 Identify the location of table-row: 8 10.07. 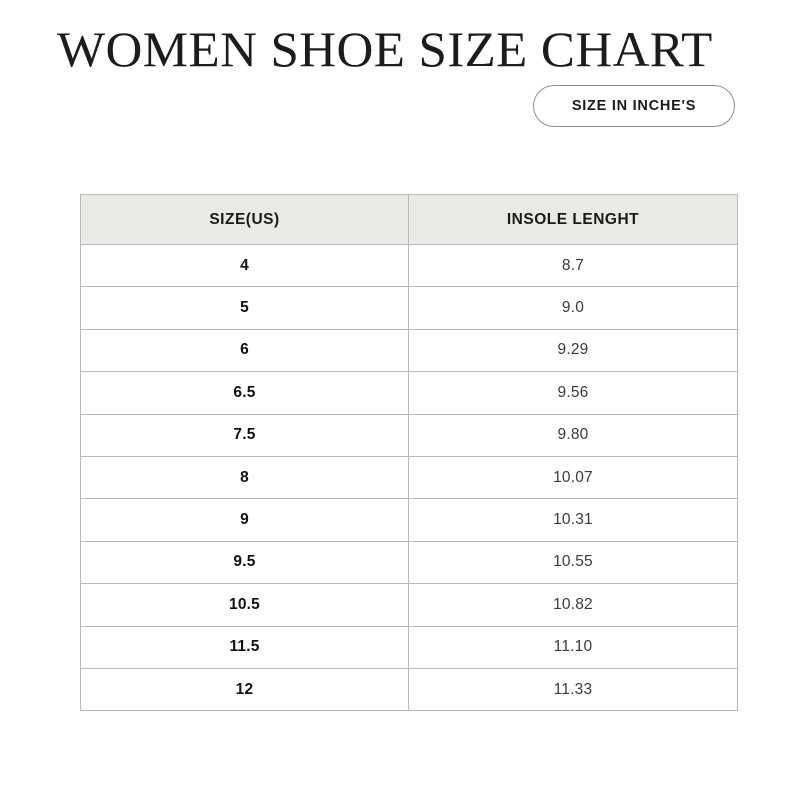
(409, 477).